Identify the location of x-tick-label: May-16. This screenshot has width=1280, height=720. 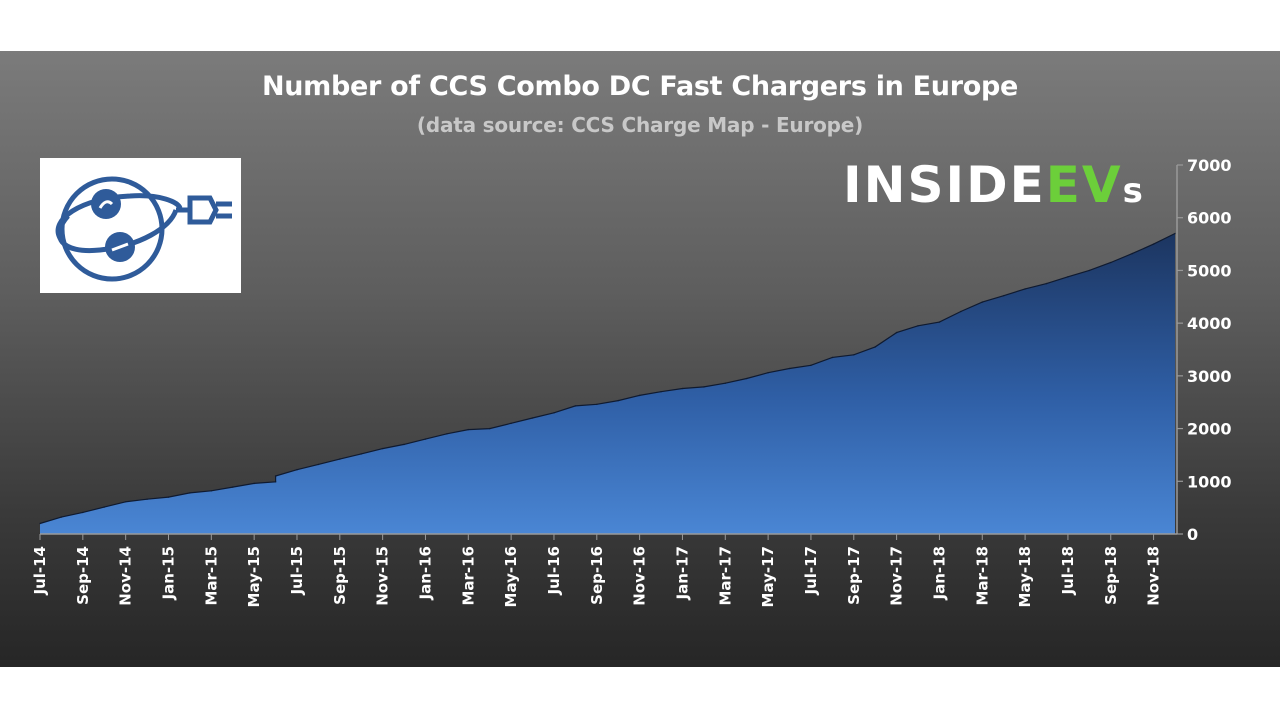
(511, 576).